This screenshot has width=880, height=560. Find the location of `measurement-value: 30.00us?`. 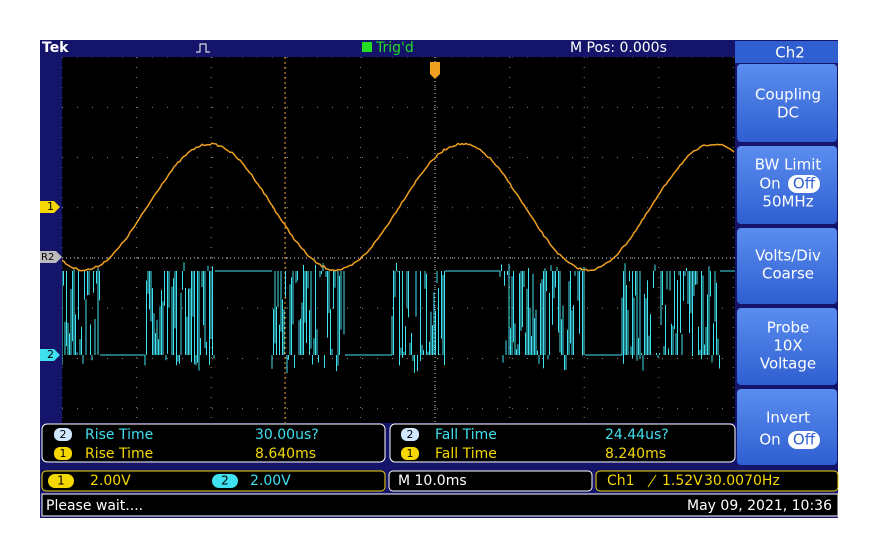

measurement-value: 30.00us? is located at coordinates (287, 435).